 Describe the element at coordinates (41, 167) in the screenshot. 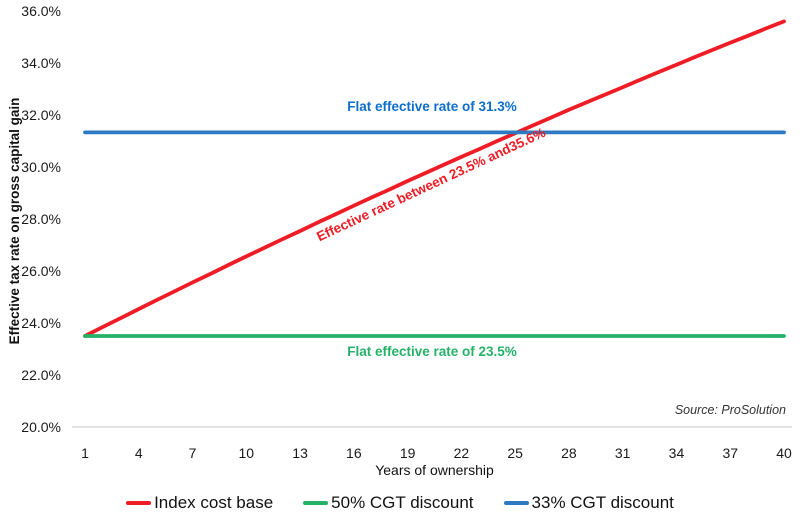

I see `y-tick-label: 30.0%` at that location.